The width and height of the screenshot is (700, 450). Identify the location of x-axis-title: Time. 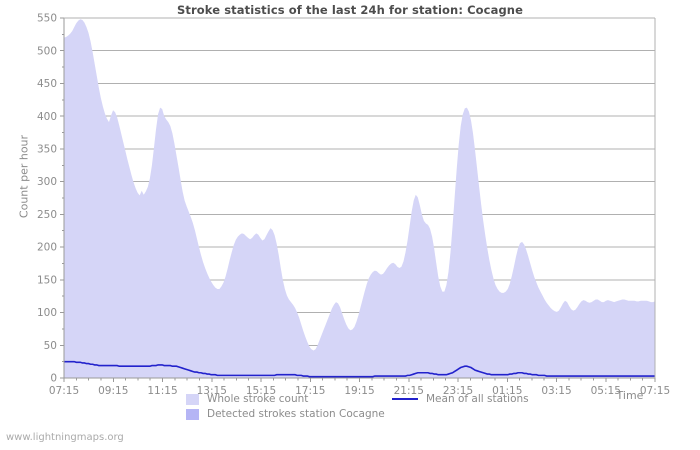
(630, 395).